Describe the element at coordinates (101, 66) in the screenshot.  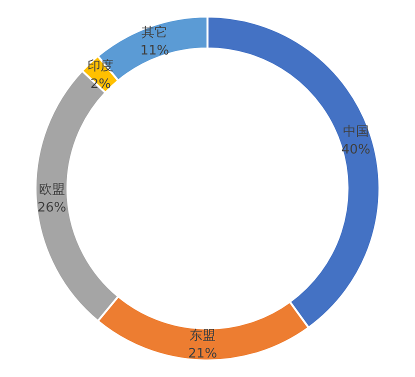
I see `slice-label: 印度` at that location.